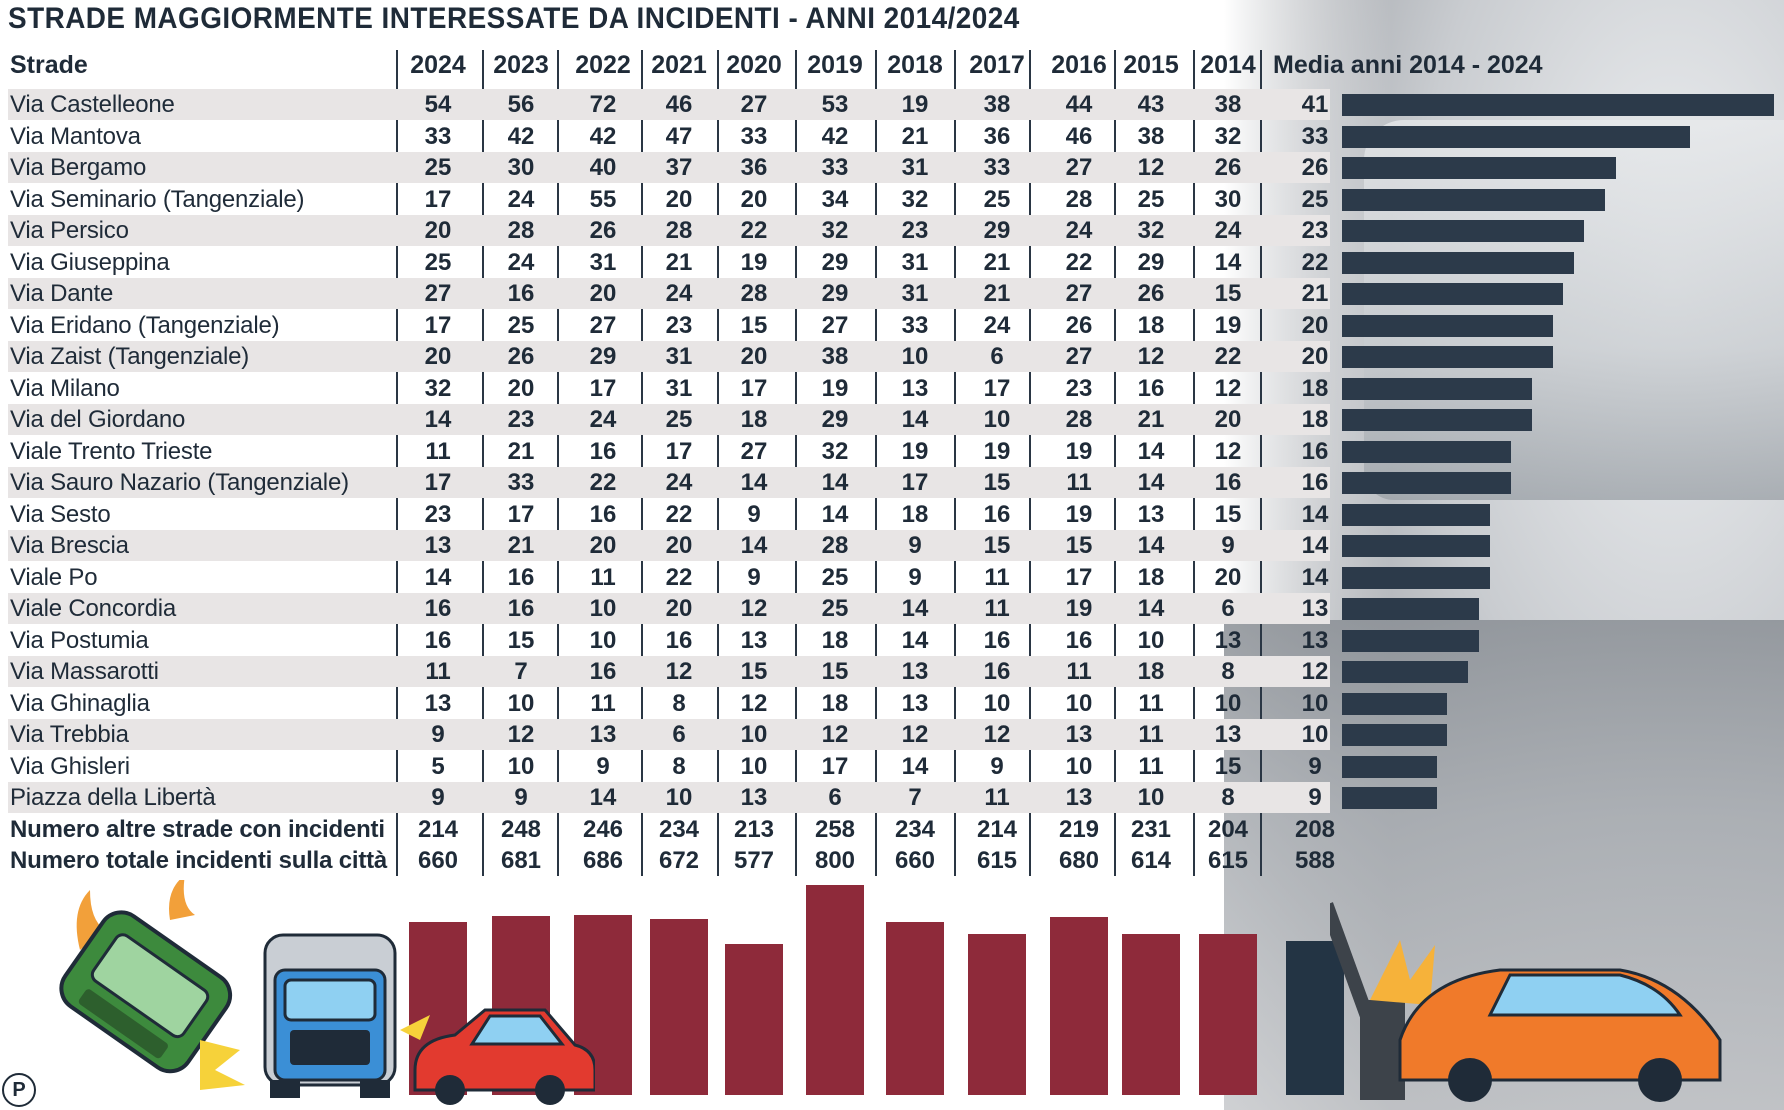  I want to click on average-cell: 9, so click(1315, 766).